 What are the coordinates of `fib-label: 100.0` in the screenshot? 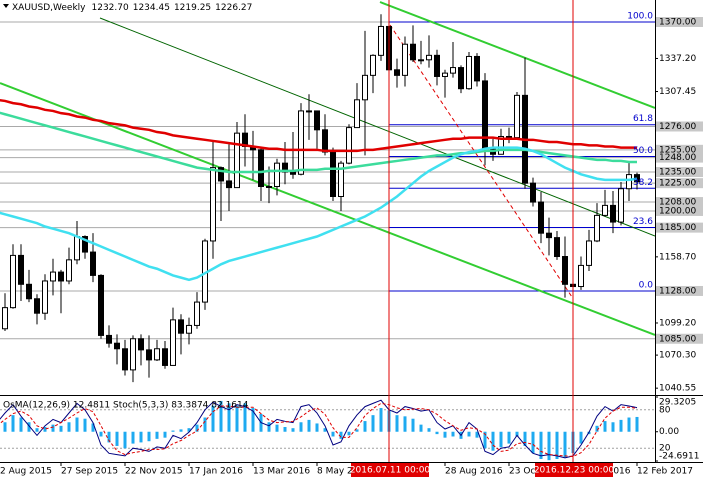 It's located at (640, 17).